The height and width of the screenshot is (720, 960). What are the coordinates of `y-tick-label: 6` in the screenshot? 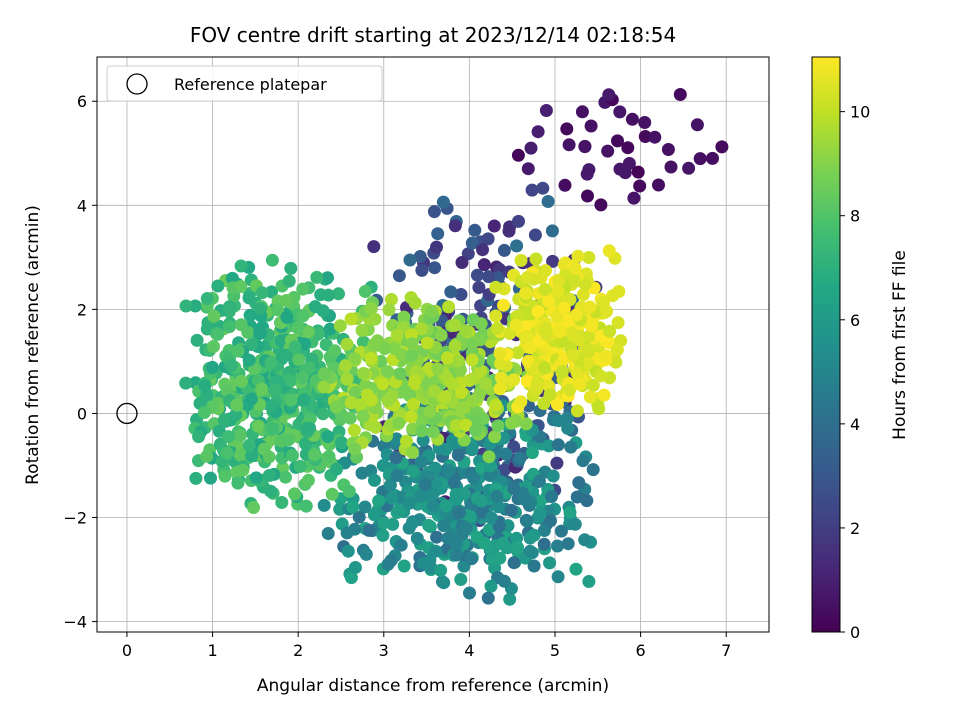 It's located at (82, 101).